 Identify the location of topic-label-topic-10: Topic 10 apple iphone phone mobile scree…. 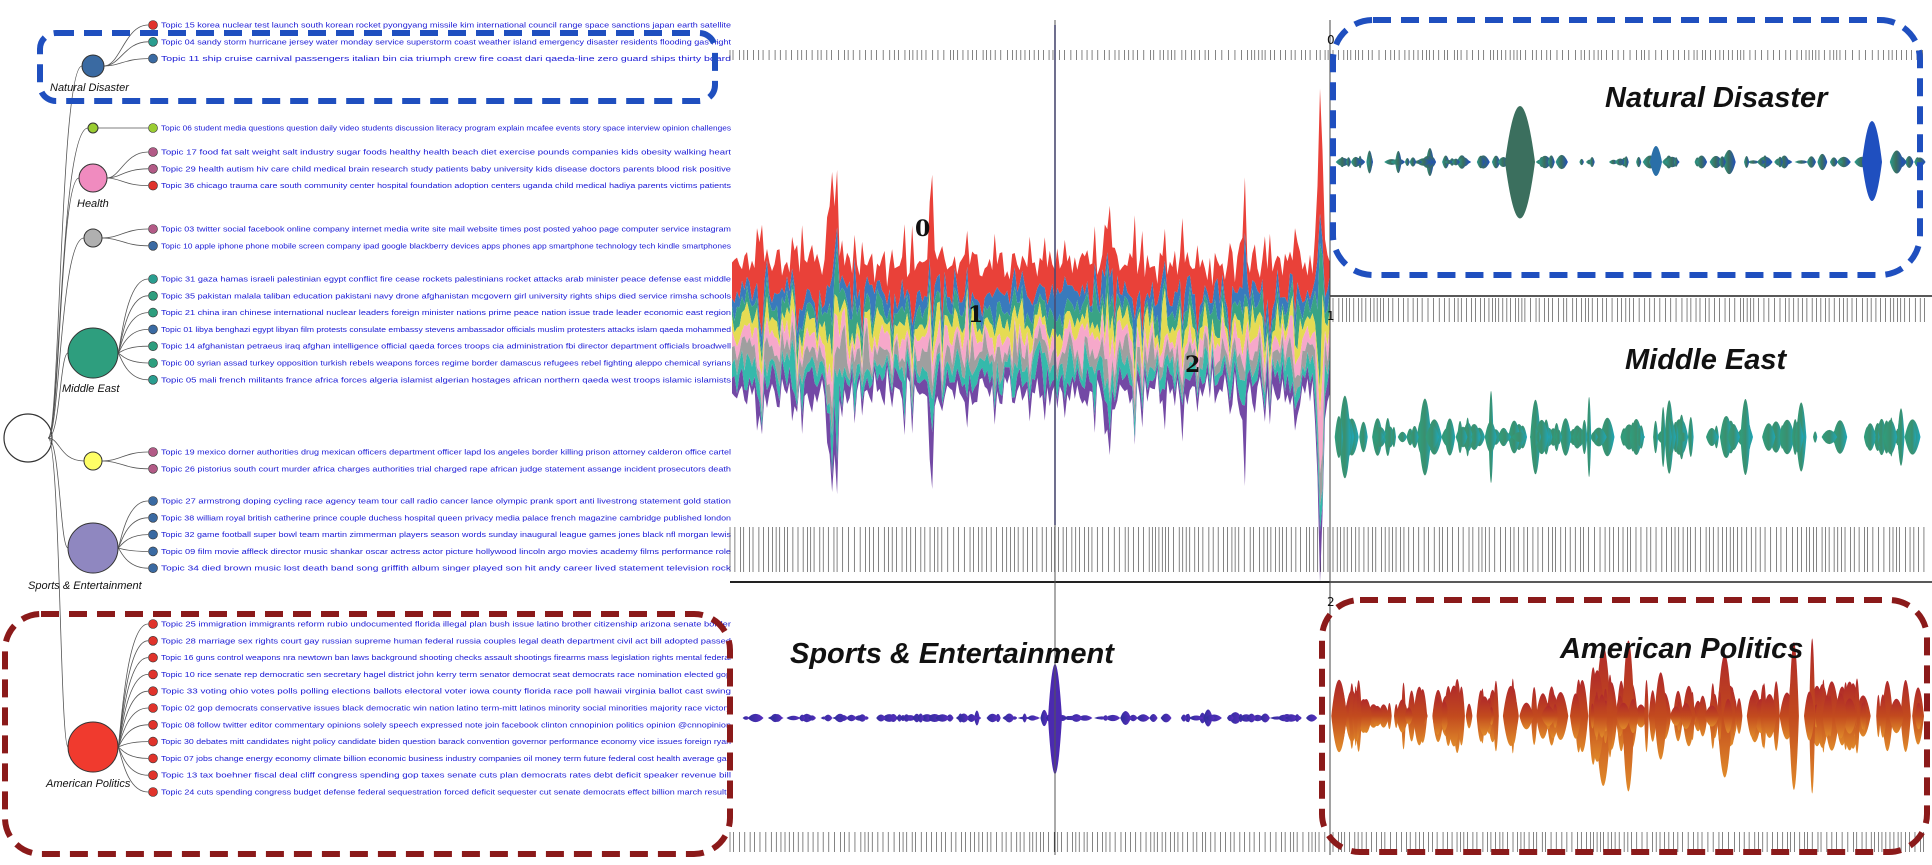
(446, 246).